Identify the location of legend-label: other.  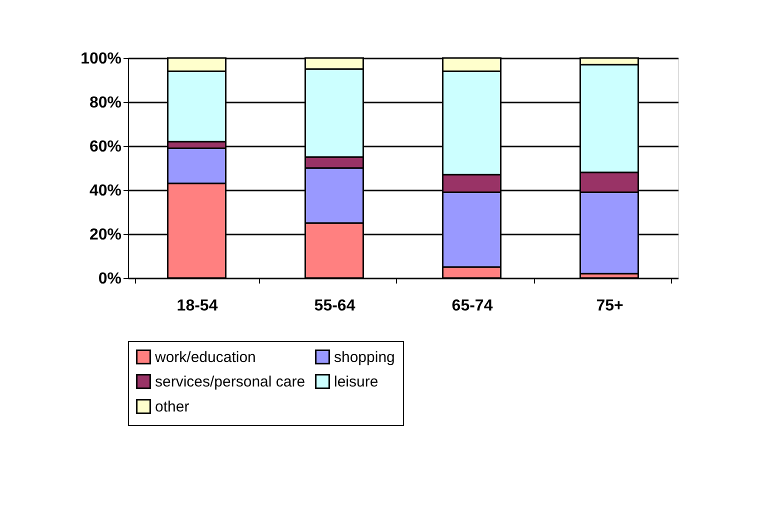
(172, 407).